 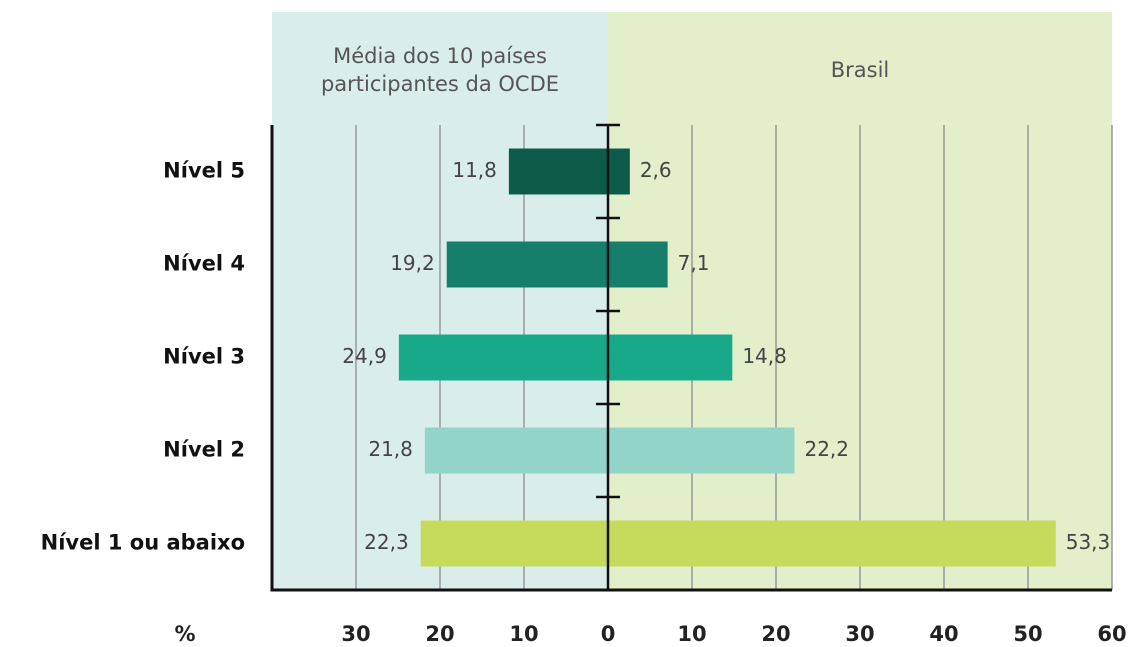 I want to click on legend-label: Brasil, so click(x=860, y=70).